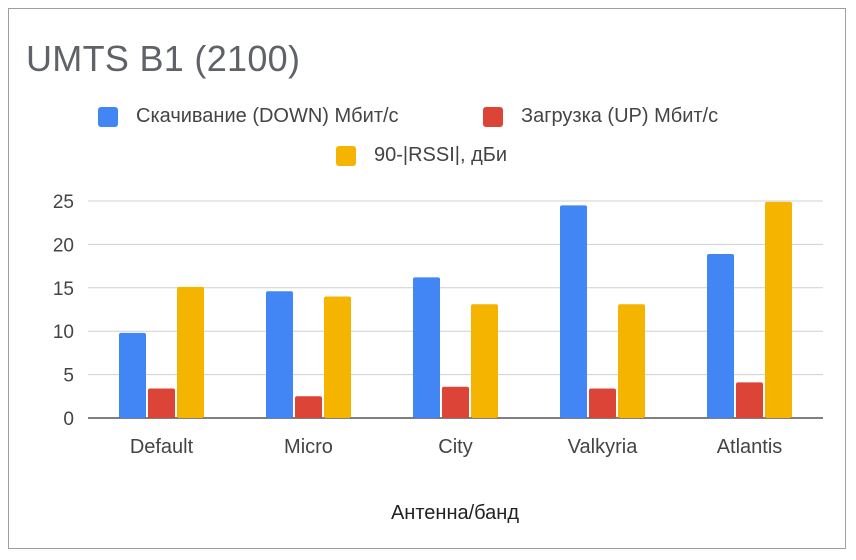 Image resolution: width=856 pixels, height=560 pixels. Describe the element at coordinates (493, 116) in the screenshot. I see `legend-swatch-up` at that location.